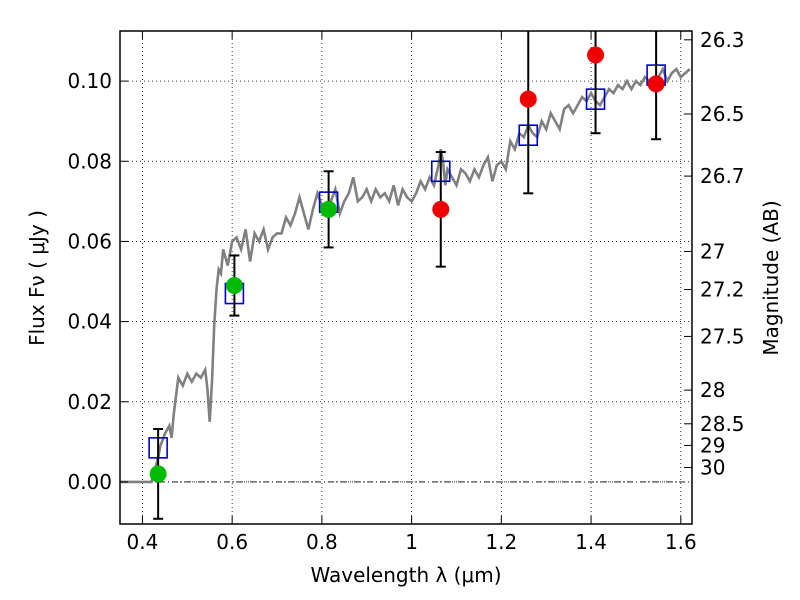 The height and width of the screenshot is (600, 800). Describe the element at coordinates (722, 114) in the screenshot. I see `right-tick-label: 26.5` at that location.